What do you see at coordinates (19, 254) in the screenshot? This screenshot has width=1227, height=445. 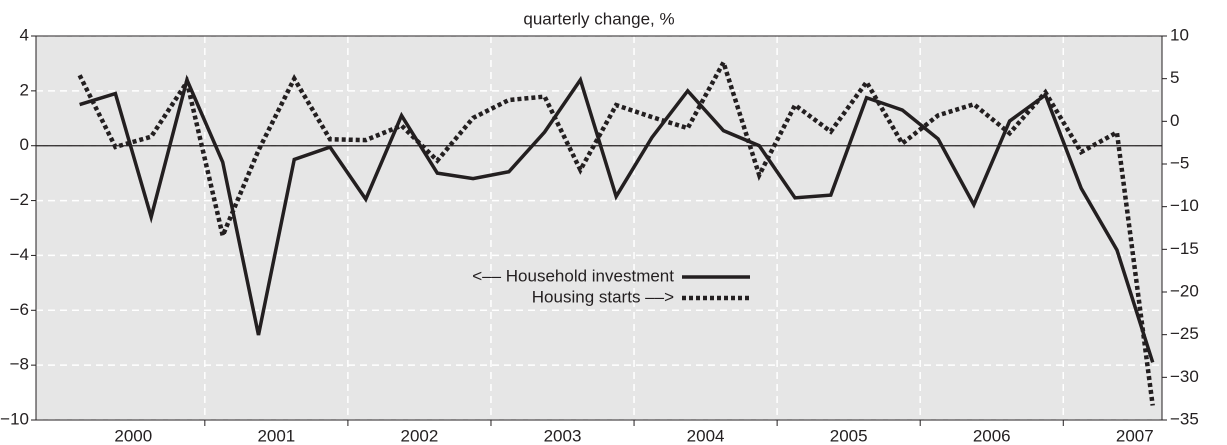 I see `y-tick-label: −4` at bounding box center [19, 254].